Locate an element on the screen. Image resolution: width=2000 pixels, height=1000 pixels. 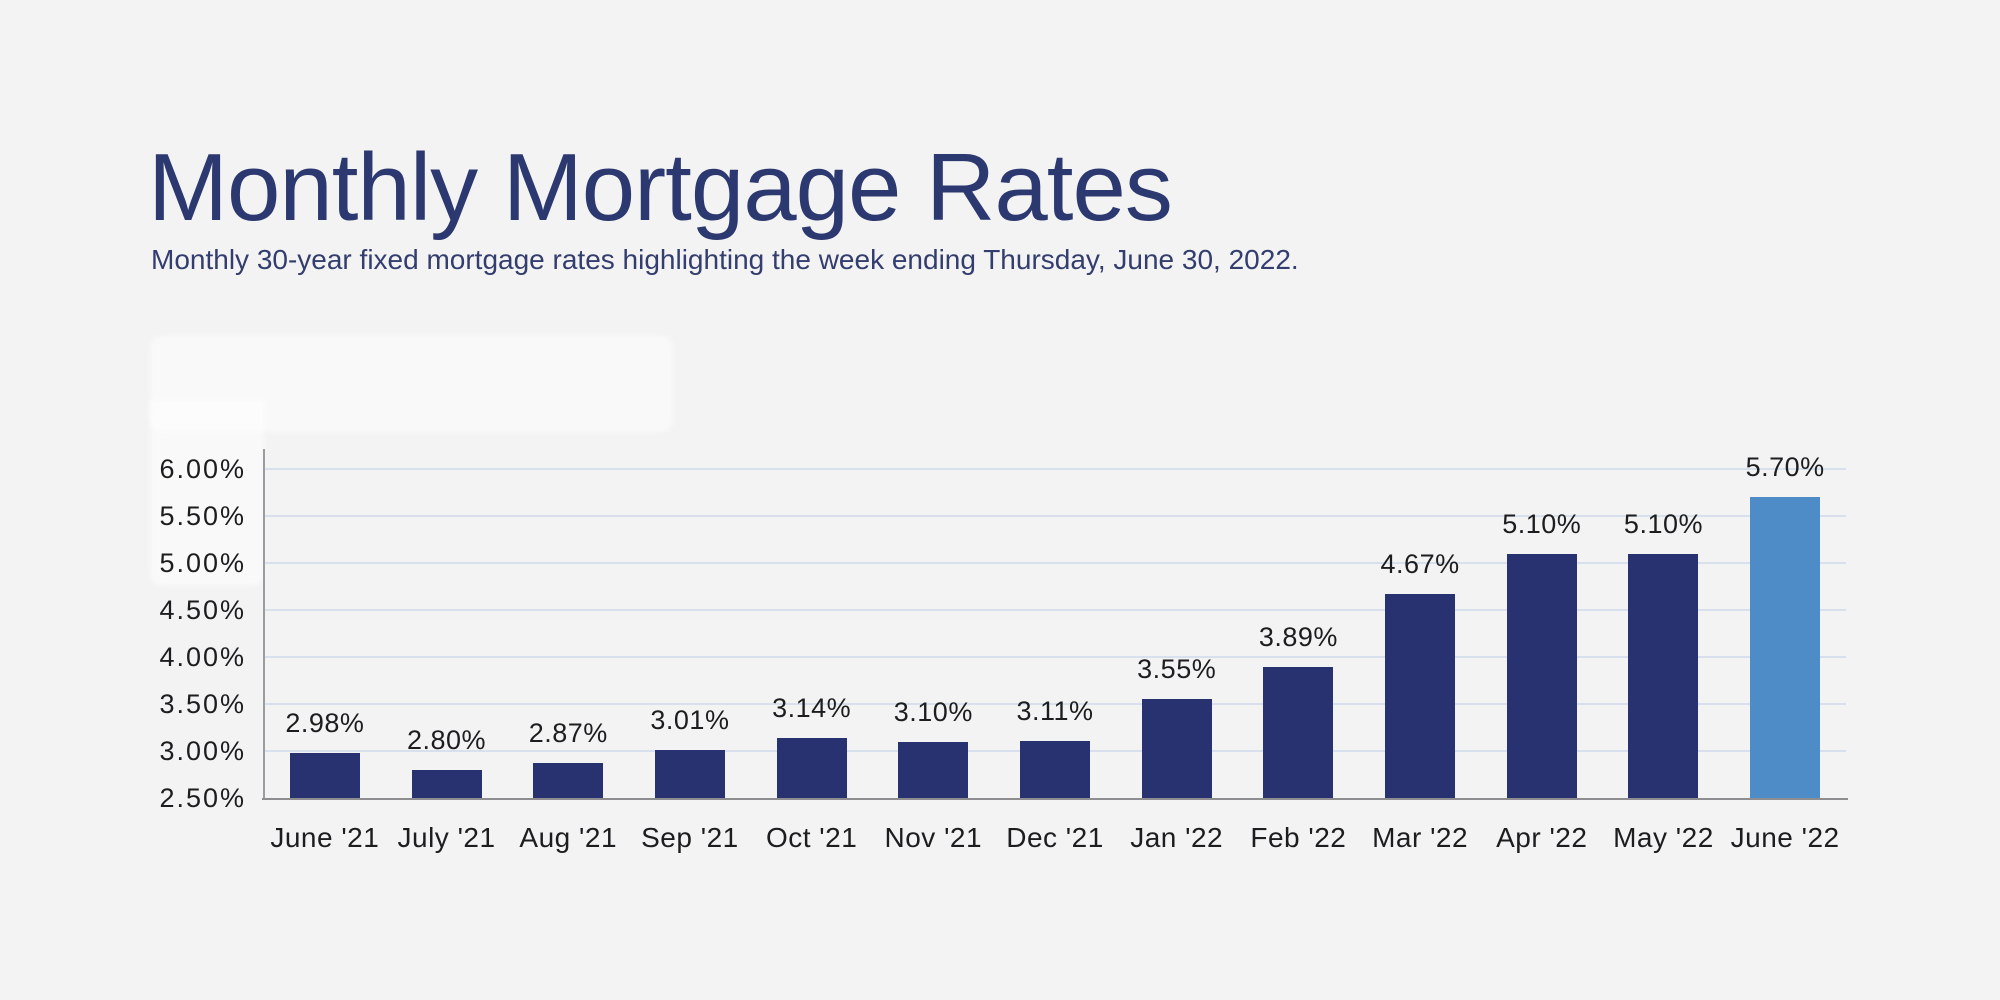
x-tick-label-sep-21: Sep '21 is located at coordinates (690, 837).